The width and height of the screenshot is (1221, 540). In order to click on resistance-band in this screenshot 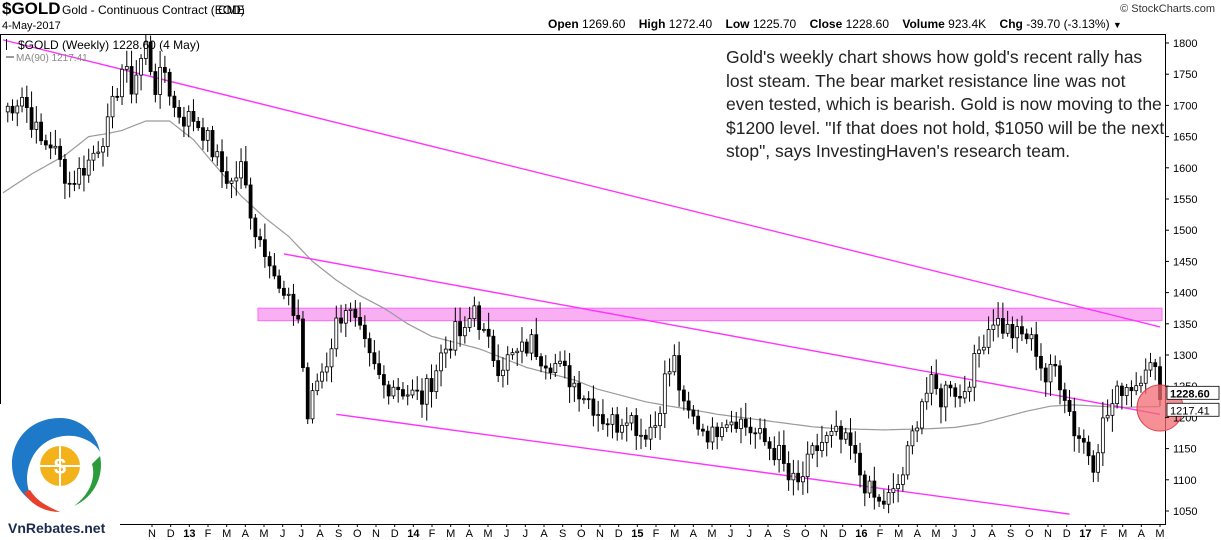, I will do `click(710, 314)`.